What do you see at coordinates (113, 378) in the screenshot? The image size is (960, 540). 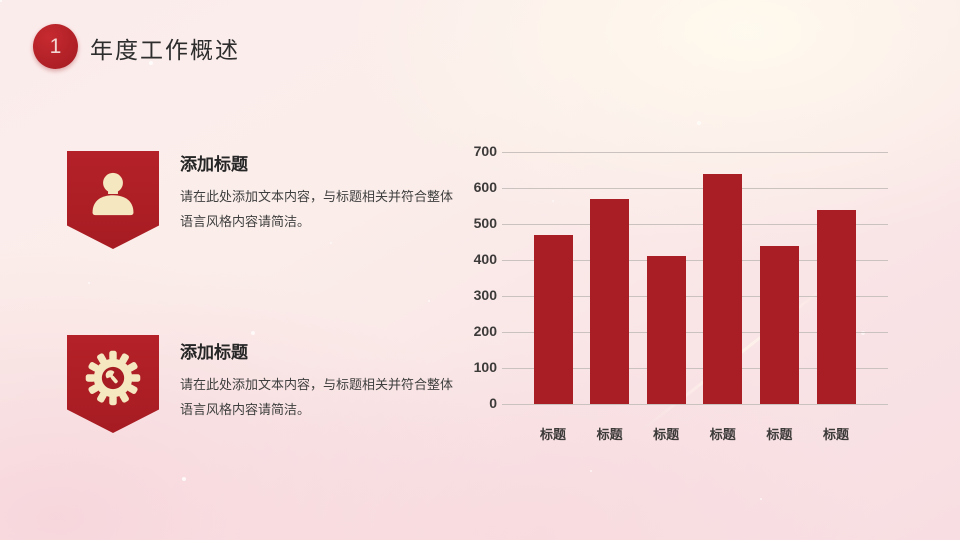 I see `gear-icon` at bounding box center [113, 378].